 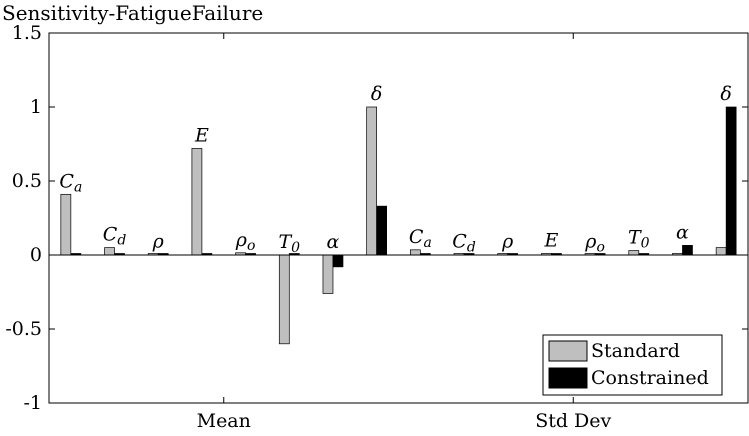 I want to click on param-label-10: ρ, so click(x=507, y=241).